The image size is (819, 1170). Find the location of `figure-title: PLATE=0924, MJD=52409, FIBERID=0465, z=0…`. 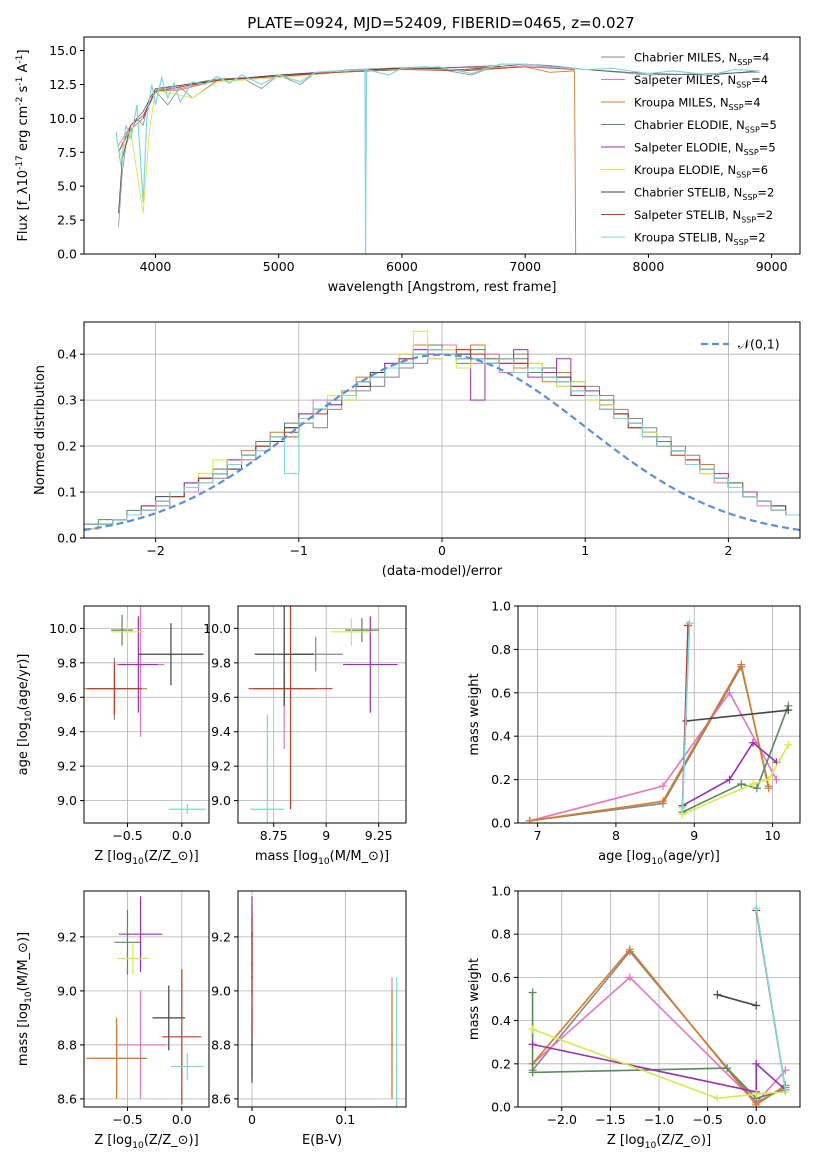

figure-title: PLATE=0924, MJD=52409, FIBERID=0465, z=0… is located at coordinates (440, 23).